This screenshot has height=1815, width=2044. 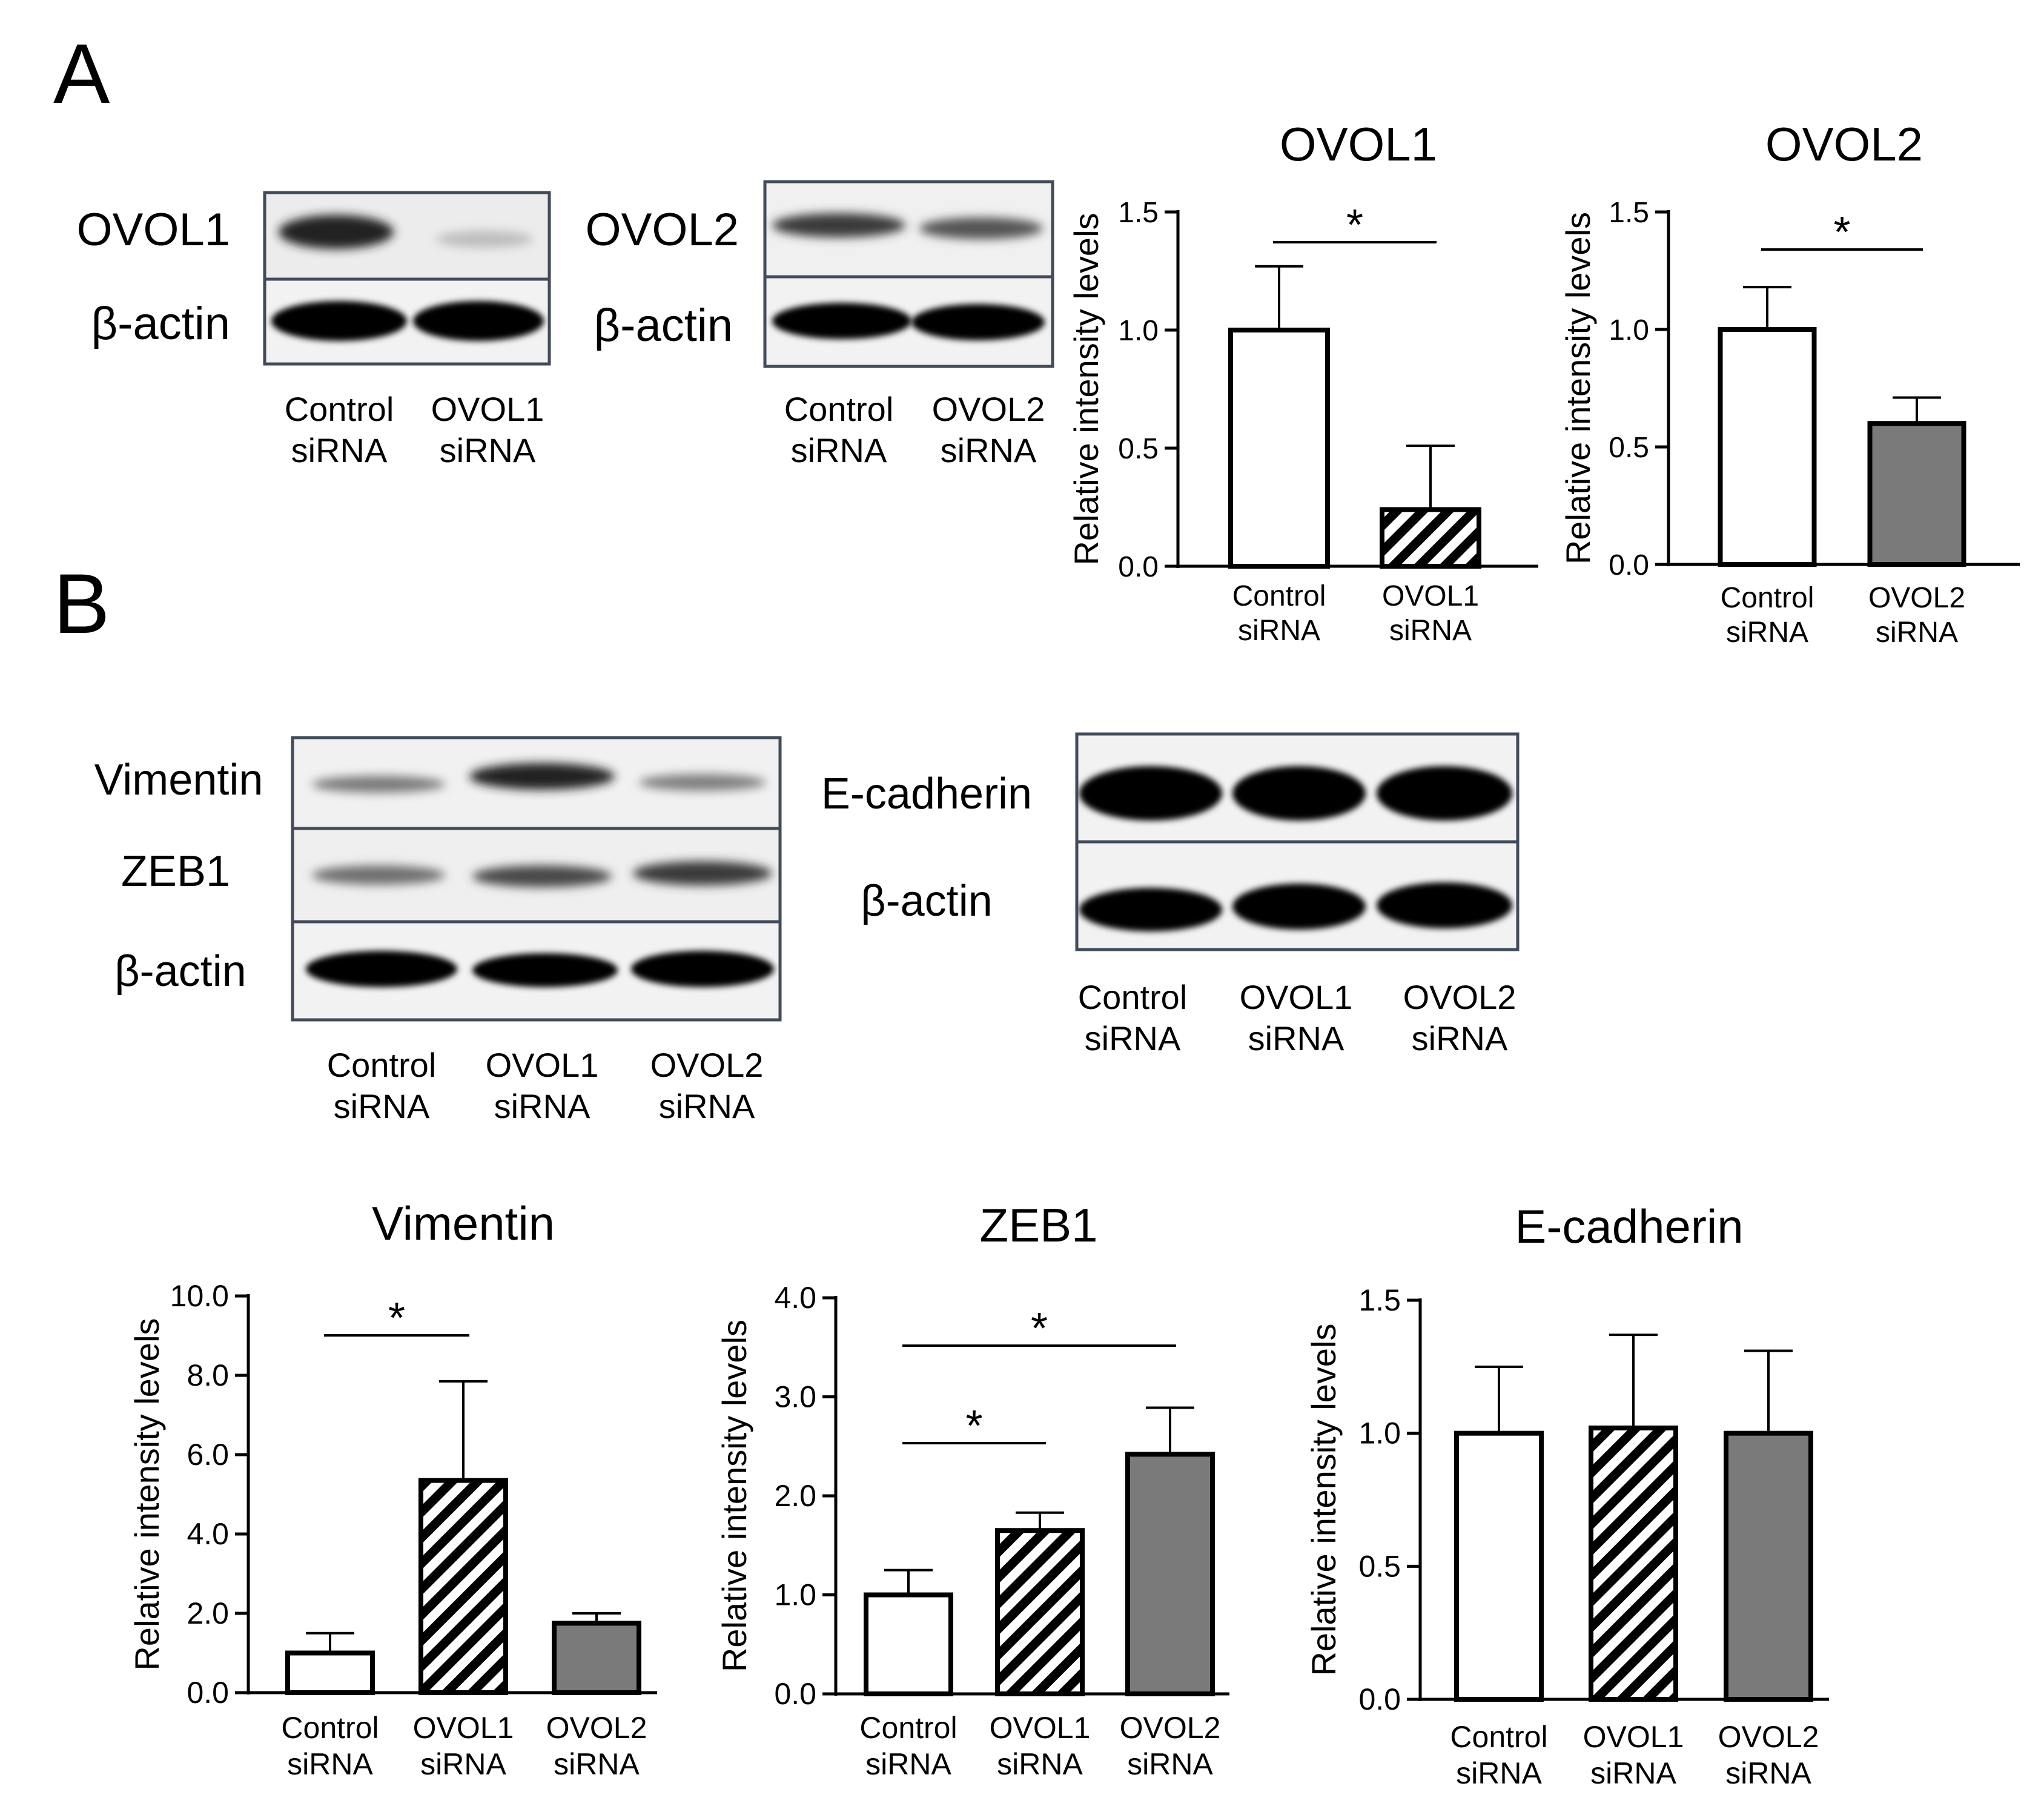 I want to click on y-tick-label: 8.0, so click(x=208, y=1375).